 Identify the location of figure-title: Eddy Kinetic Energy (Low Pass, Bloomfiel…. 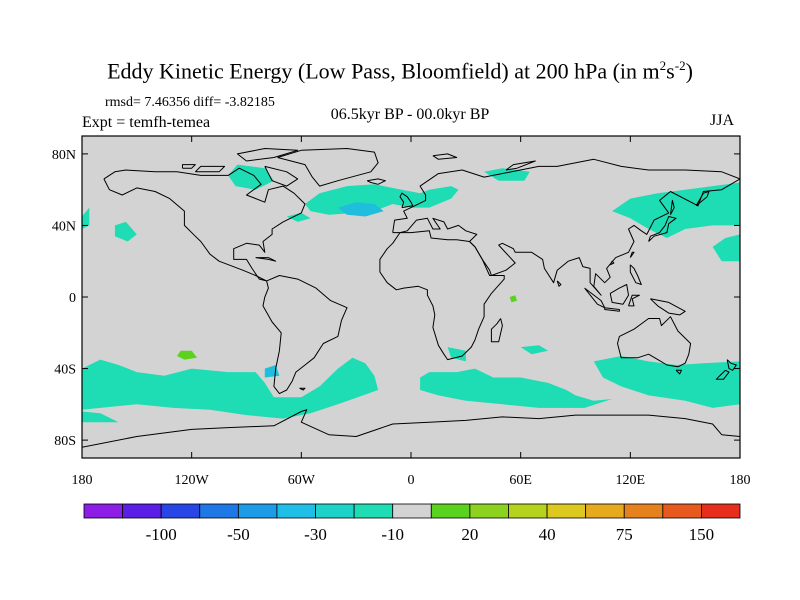
(400, 71).